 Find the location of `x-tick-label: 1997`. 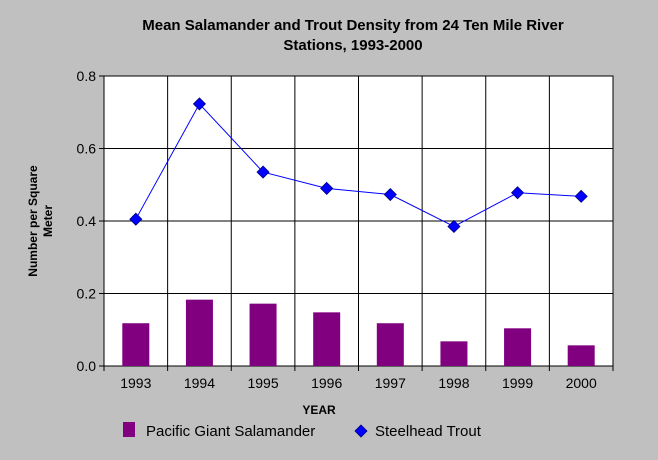

x-tick-label: 1997 is located at coordinates (390, 383).